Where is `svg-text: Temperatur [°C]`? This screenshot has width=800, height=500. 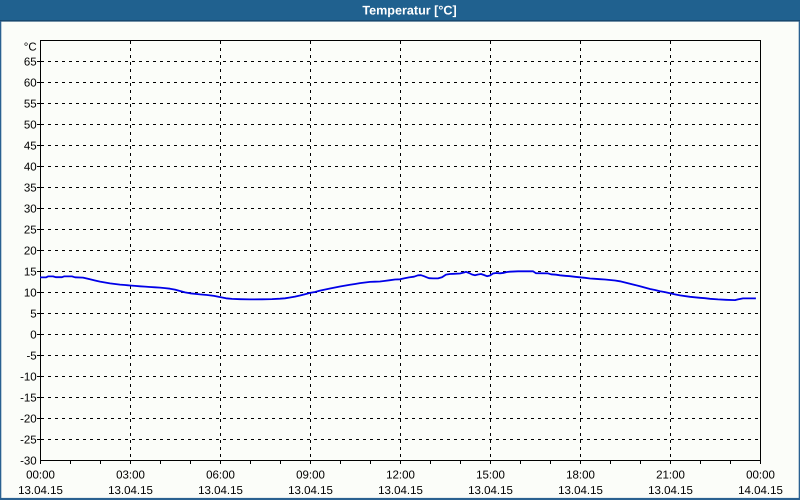
svg-text: Temperatur [°C] is located at coordinates (409, 11).